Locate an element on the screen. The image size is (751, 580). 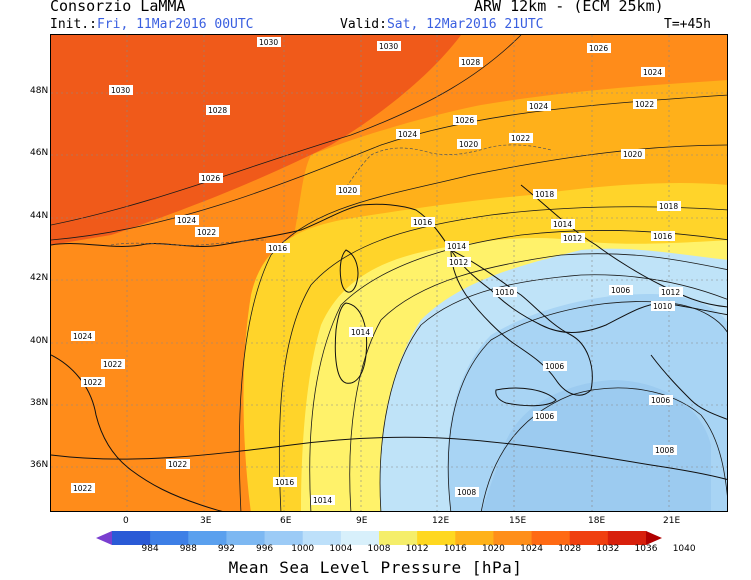
border-pyrenees is located at coordinates (188, 242).